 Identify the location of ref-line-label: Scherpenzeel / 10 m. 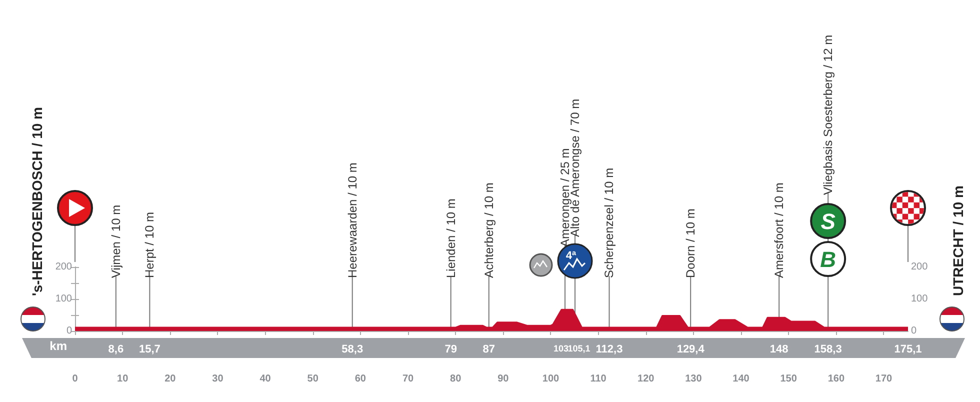
(609, 223).